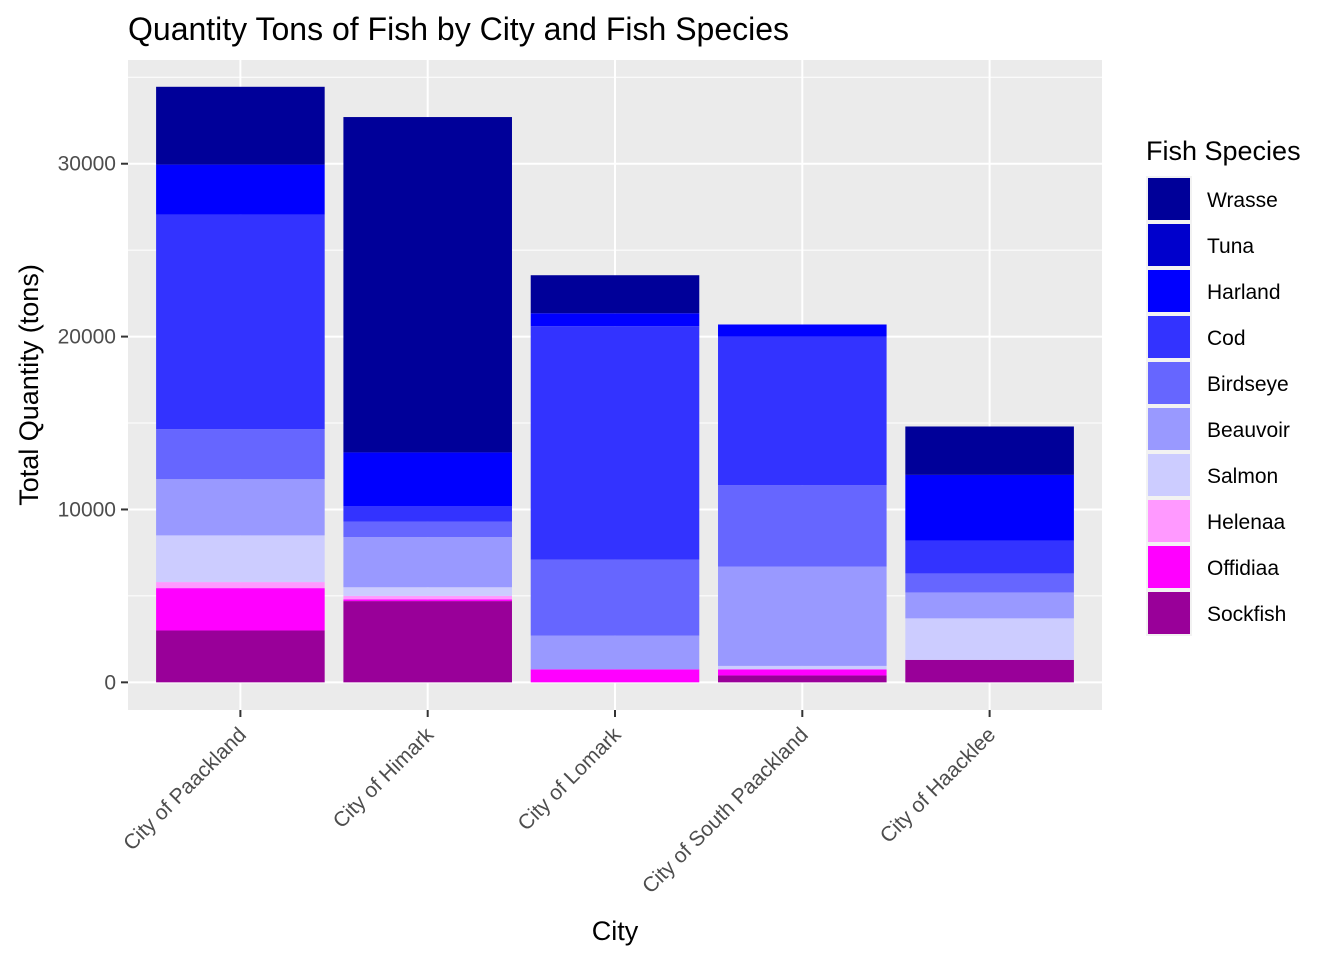 The width and height of the screenshot is (1344, 960). I want to click on legend-label-tuna: Tuna, so click(1230, 246).